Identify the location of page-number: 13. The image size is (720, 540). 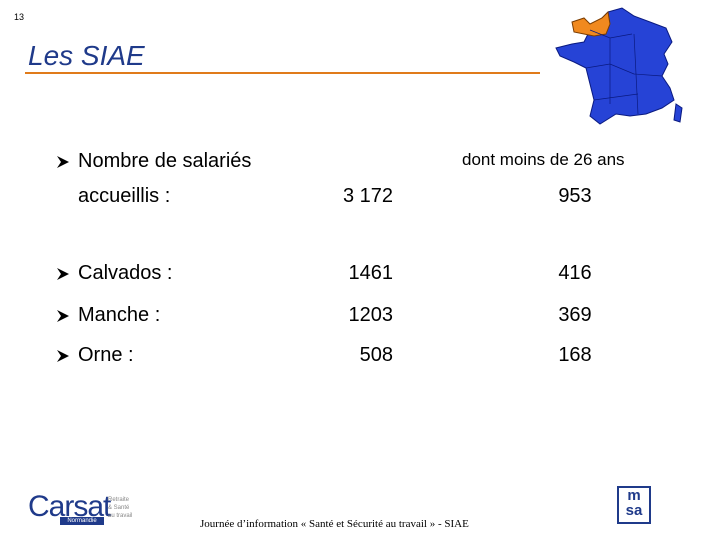
(19, 17).